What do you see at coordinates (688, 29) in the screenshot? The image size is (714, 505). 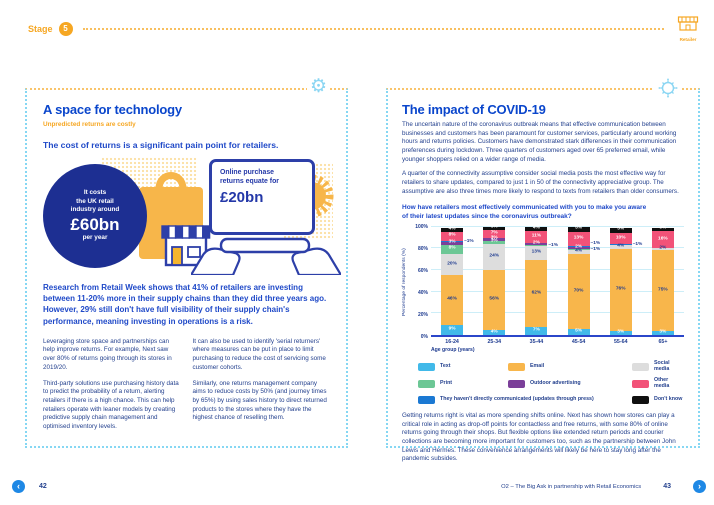 I see `retailer-marker: Retailer` at bounding box center [688, 29].